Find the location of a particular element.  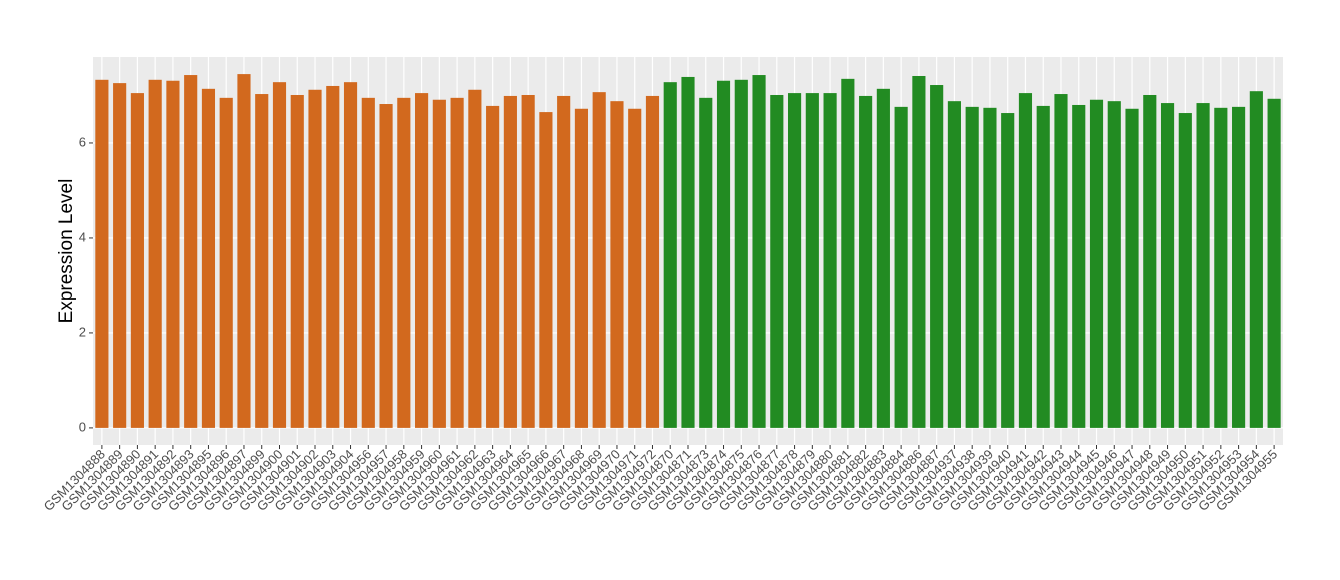

y-axis-label: Expression Level is located at coordinates (66, 251).